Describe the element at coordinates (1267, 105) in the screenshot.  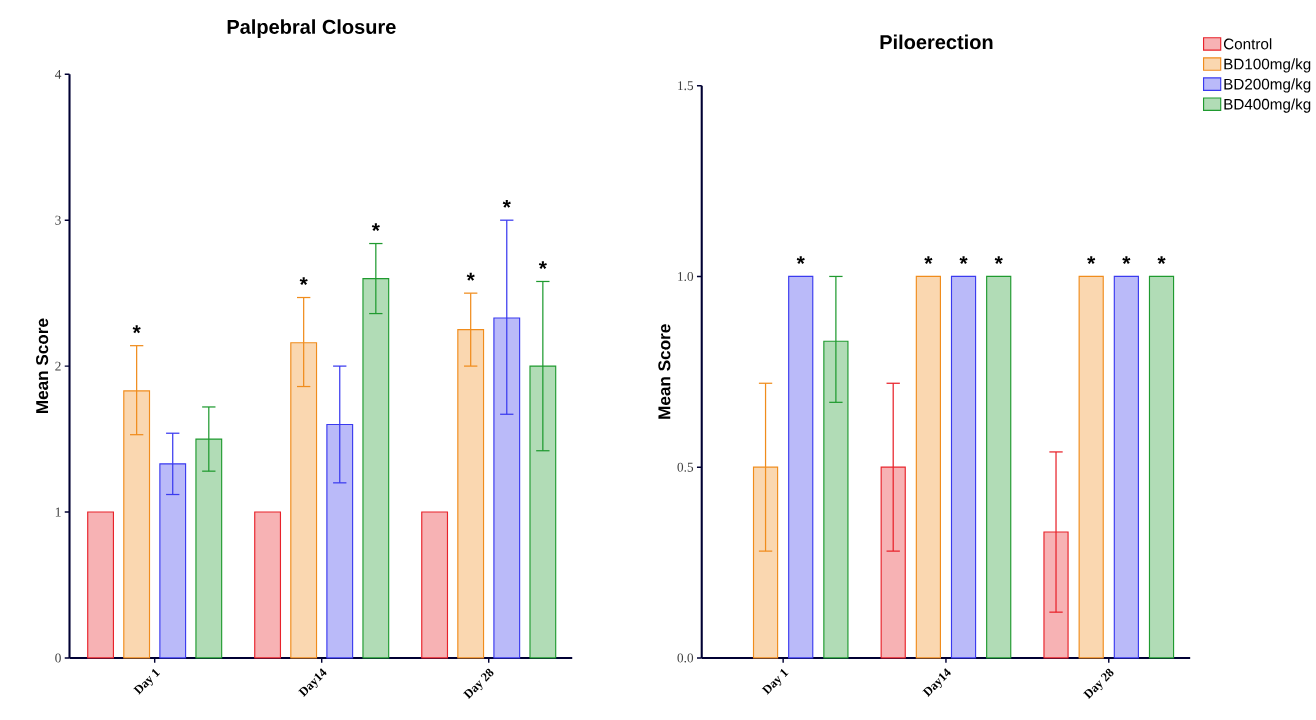
I see `legend-label: BD400mg/kg` at that location.